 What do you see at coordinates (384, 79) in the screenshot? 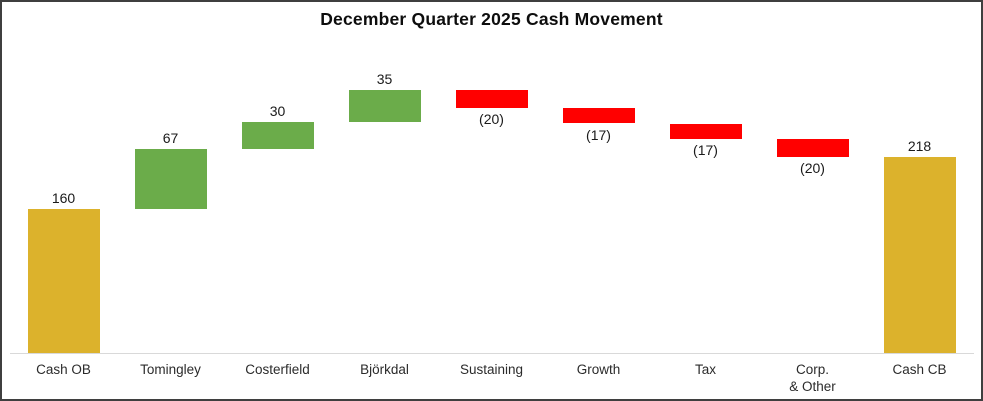
I see `data-label: 35` at bounding box center [384, 79].